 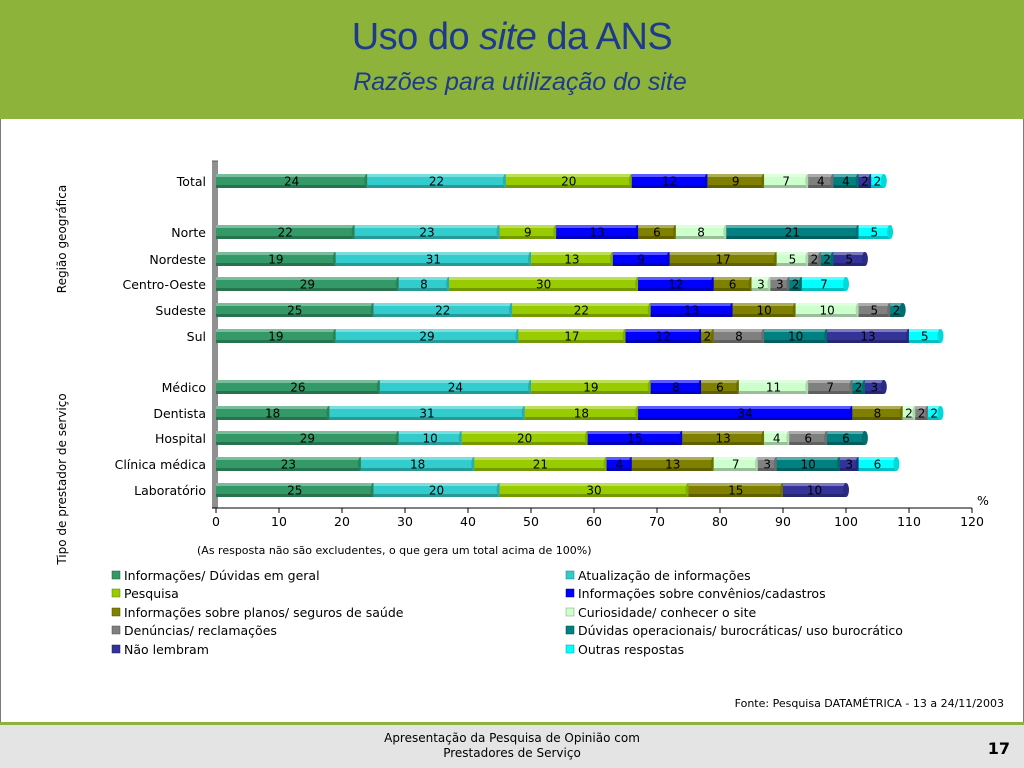 What do you see at coordinates (62, 479) in the screenshot?
I see `group-label-2: Tipo de prestador de serviço` at bounding box center [62, 479].